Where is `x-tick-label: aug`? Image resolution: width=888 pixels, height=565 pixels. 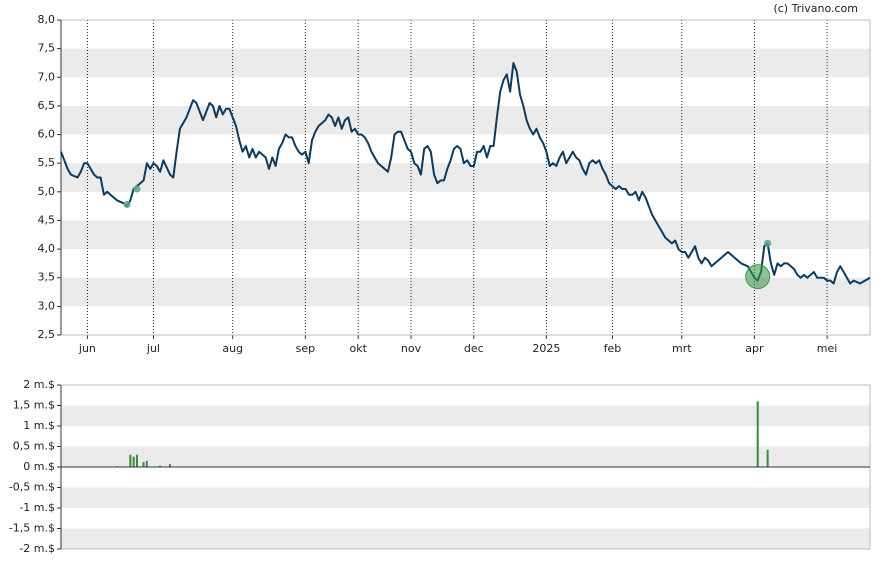
x-tick-label: aug is located at coordinates (232, 348).